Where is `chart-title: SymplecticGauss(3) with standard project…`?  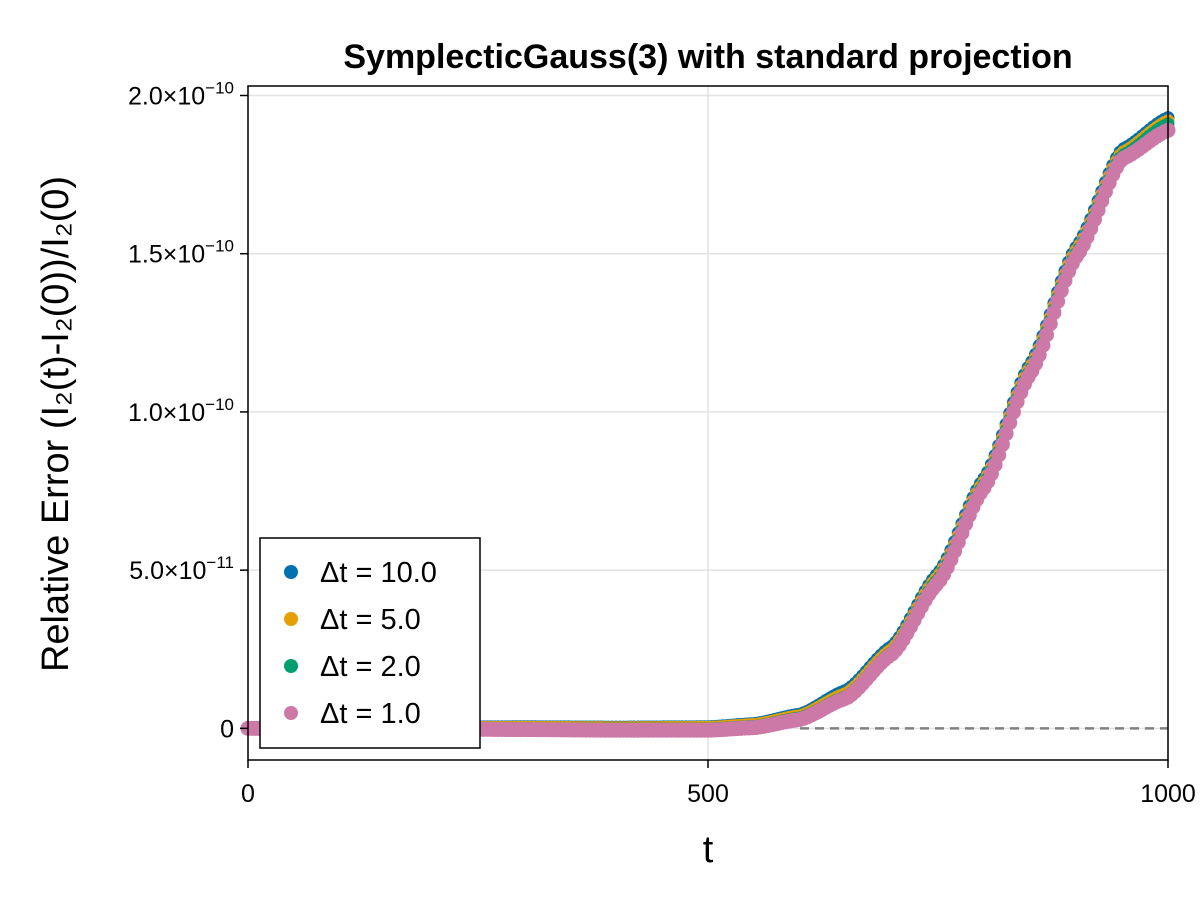
chart-title: SymplecticGauss(3) with standard project… is located at coordinates (707, 57).